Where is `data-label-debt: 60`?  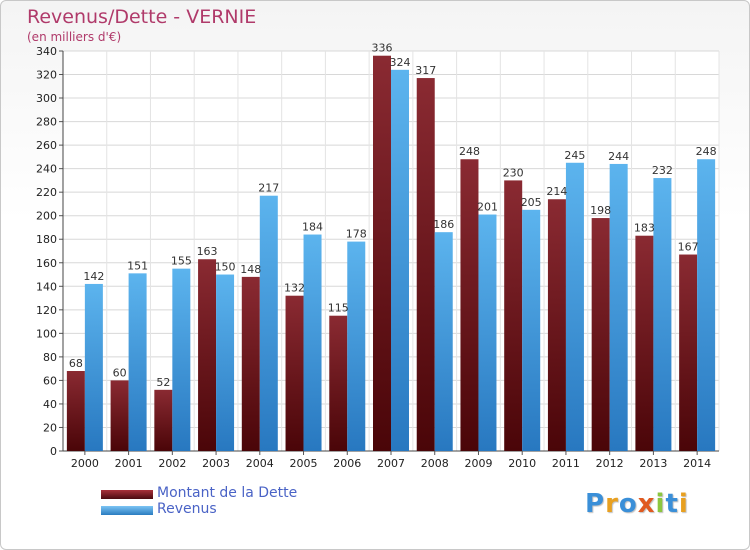
data-label-debt: 60 is located at coordinates (120, 372).